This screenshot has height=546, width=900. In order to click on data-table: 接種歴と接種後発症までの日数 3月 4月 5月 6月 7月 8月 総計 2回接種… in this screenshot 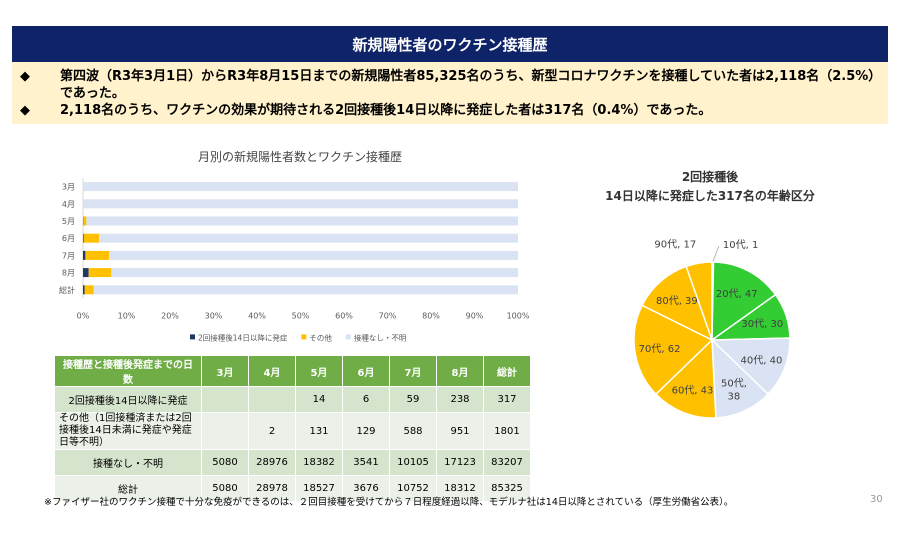, I will do `click(292, 428)`.